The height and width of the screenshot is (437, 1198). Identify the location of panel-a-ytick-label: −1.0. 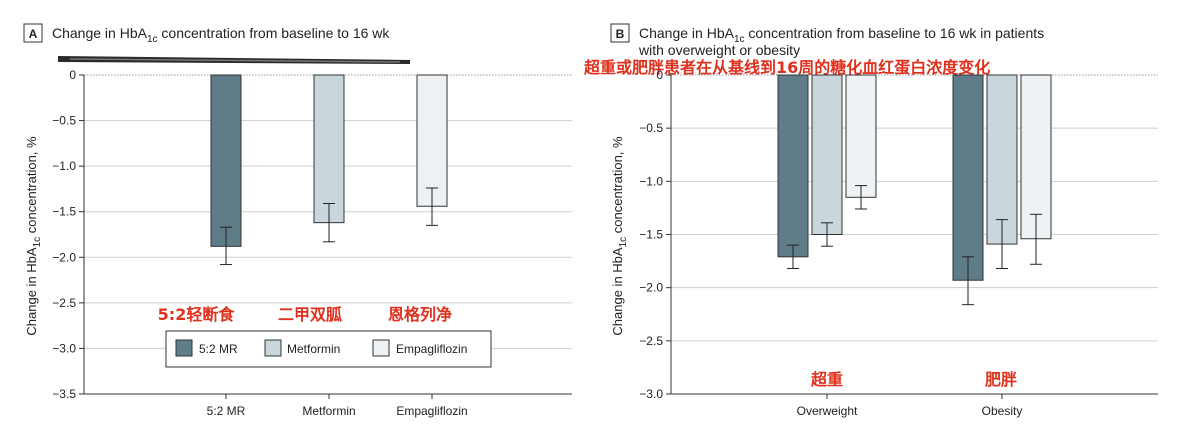
(64, 166).